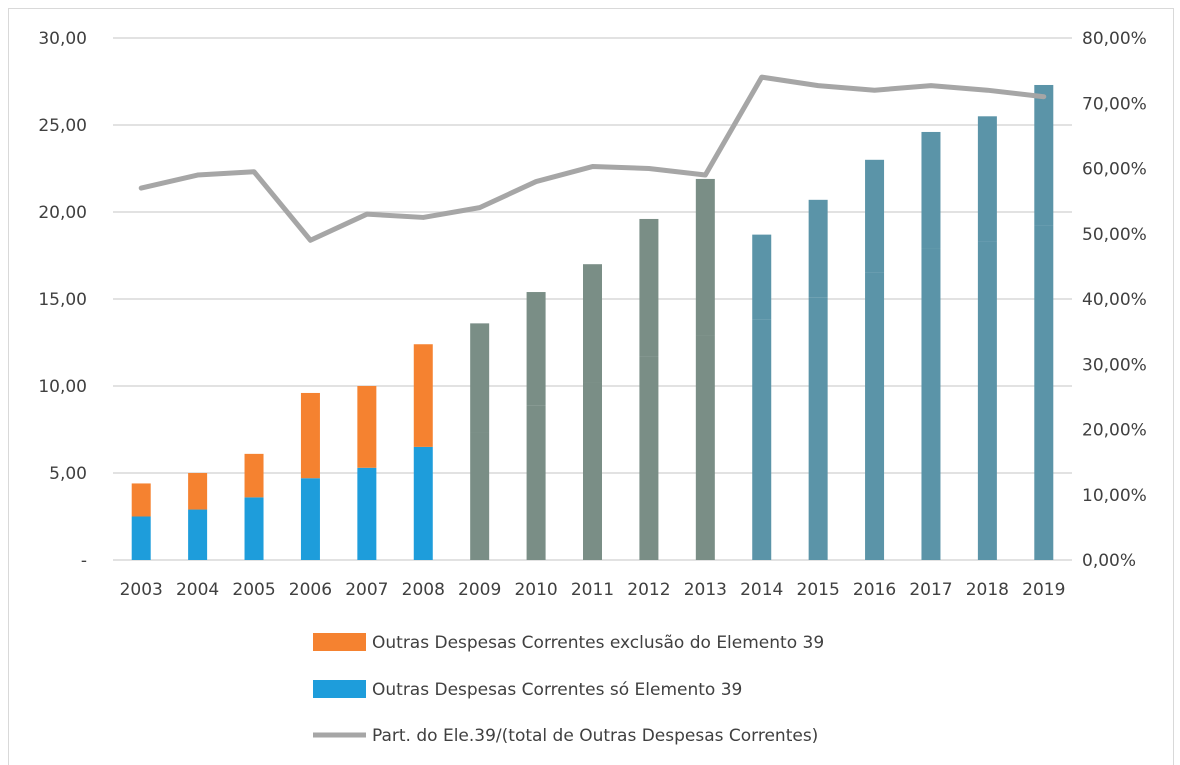 The height and width of the screenshot is (765, 1180). I want to click on x-tick-label: 2004, so click(197, 590).